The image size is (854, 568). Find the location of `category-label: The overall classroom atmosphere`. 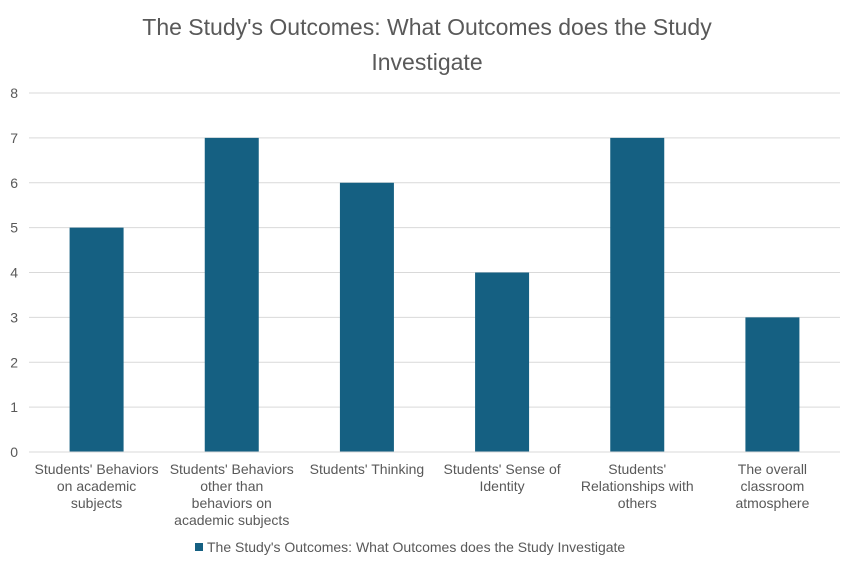

category-label: The overall classroom atmosphere is located at coordinates (772, 486).